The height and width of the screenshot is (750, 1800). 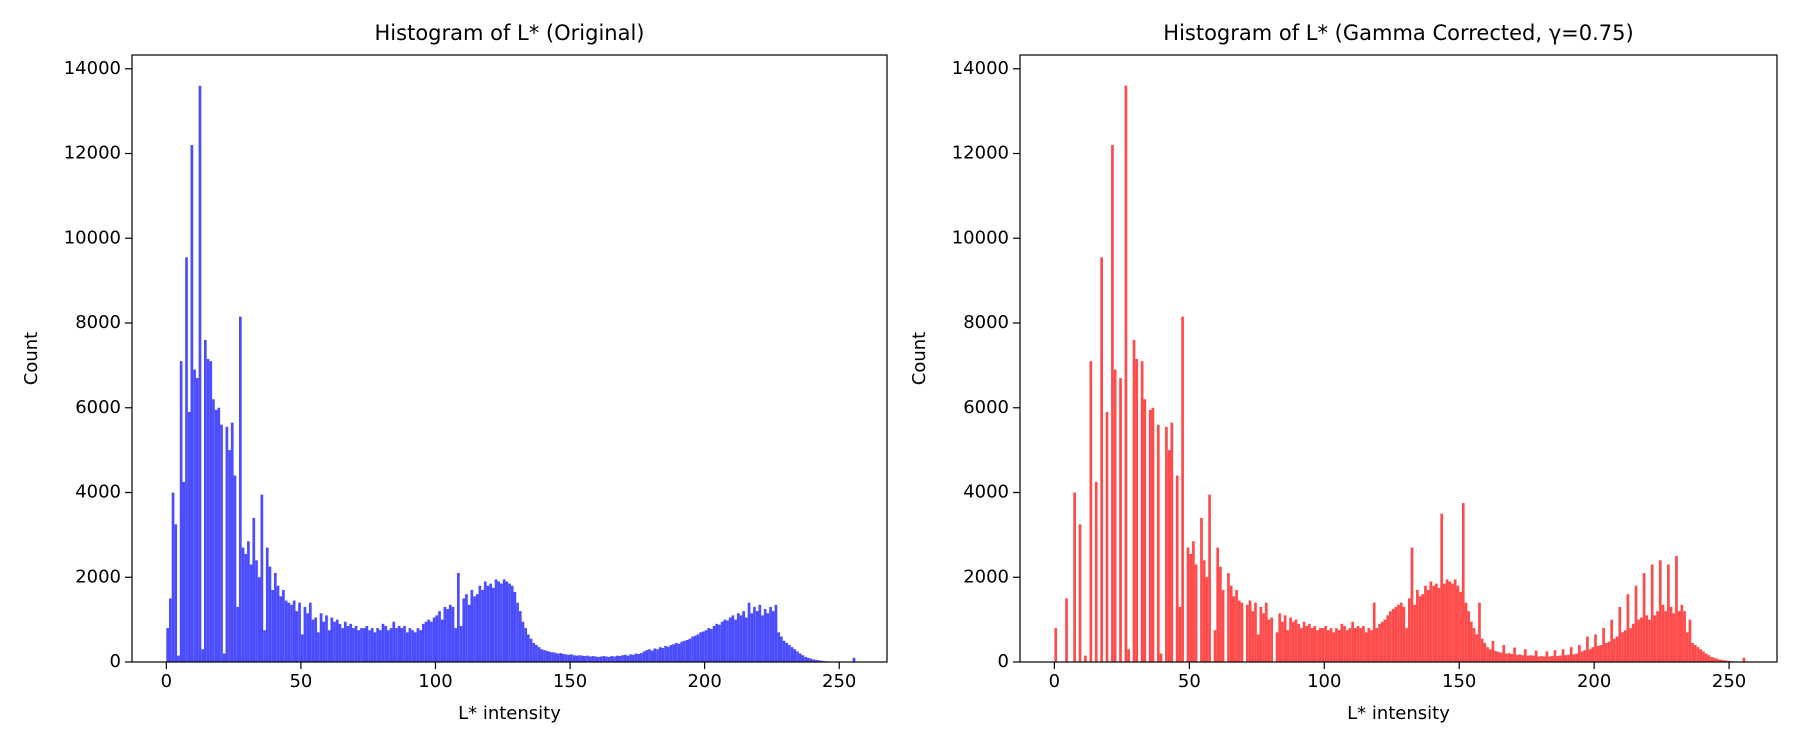 What do you see at coordinates (166, 681) in the screenshot?
I see `x-tick-label: 0` at bounding box center [166, 681].